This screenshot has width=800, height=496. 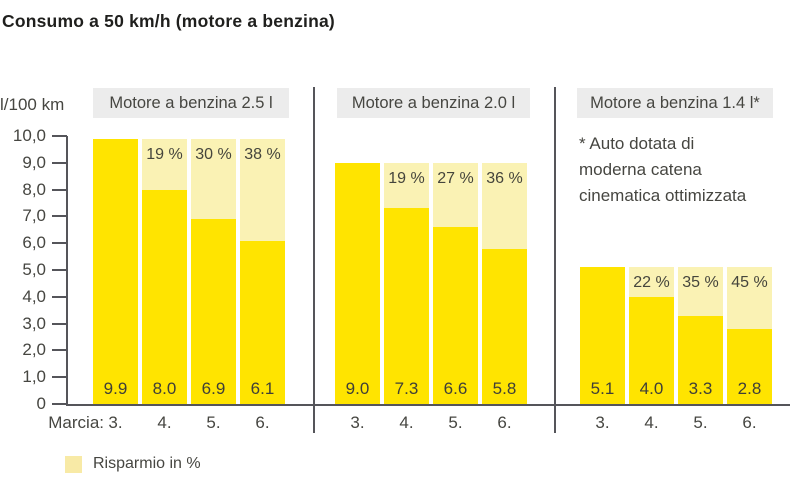 What do you see at coordinates (357, 388) in the screenshot?
I see `bar-value-label: 9.0` at bounding box center [357, 388].